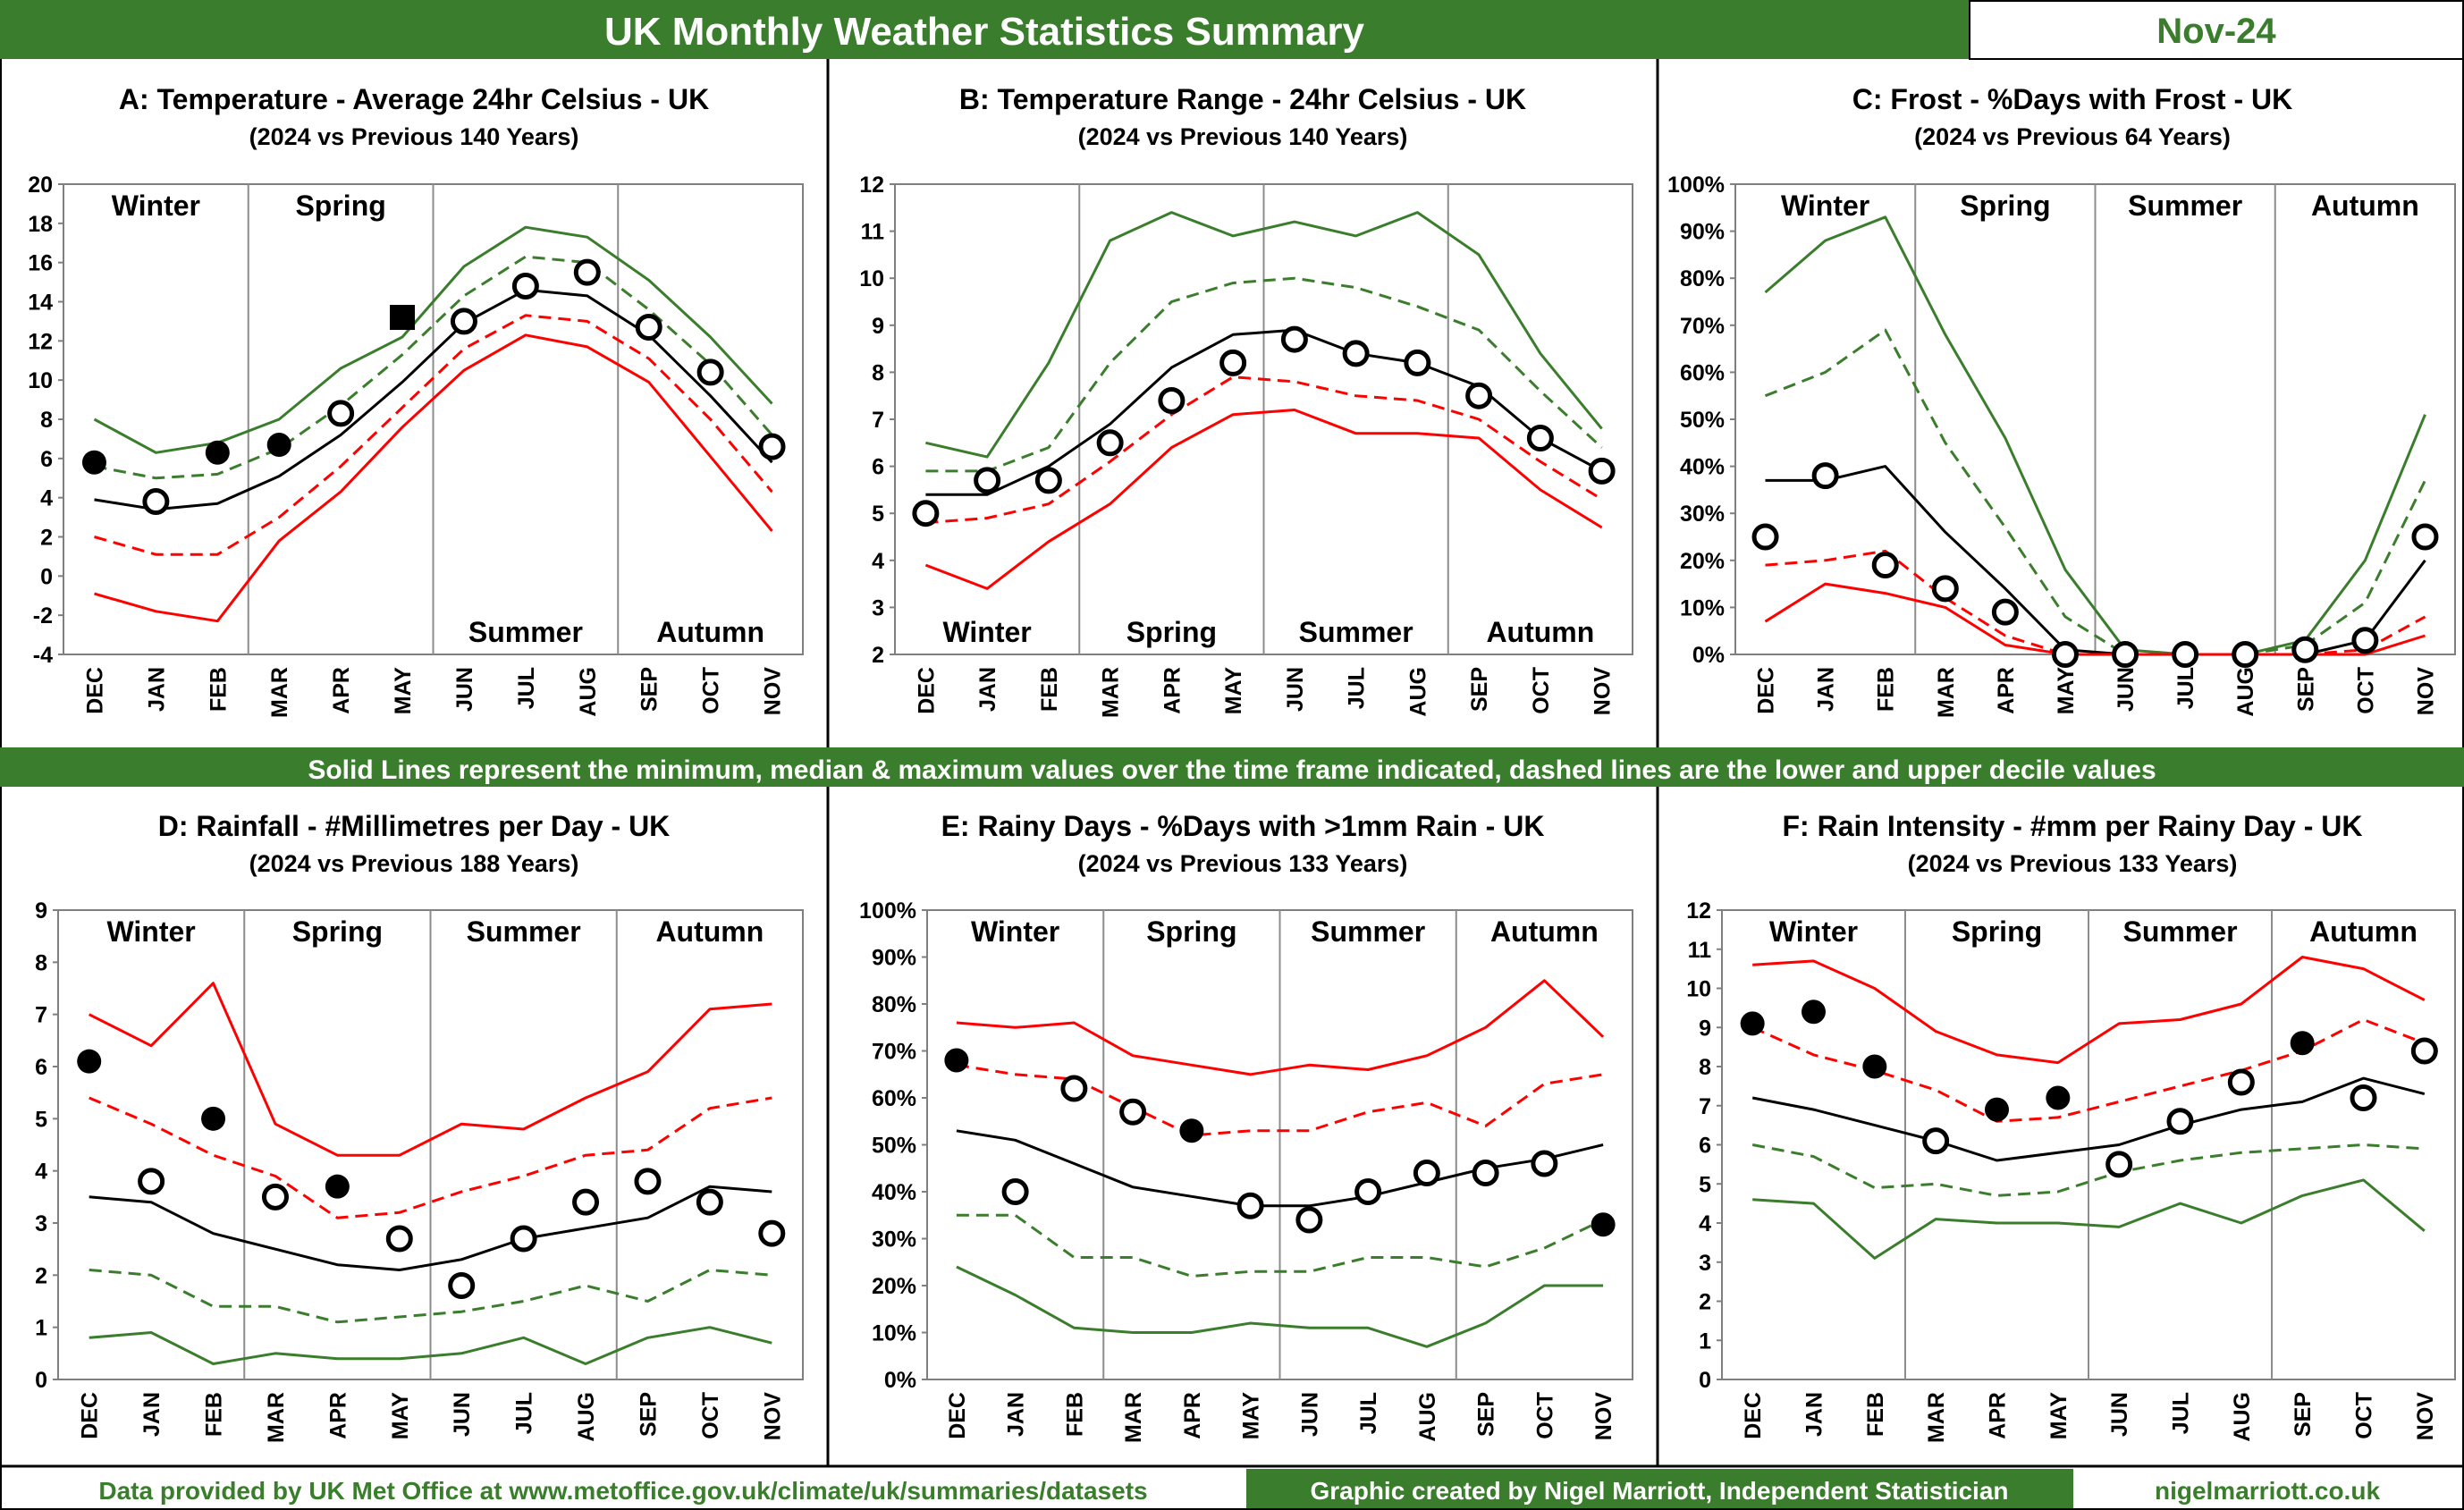 The image size is (2464, 1510). Describe the element at coordinates (1705, 1028) in the screenshot. I see `y-tick-label: 9` at that location.